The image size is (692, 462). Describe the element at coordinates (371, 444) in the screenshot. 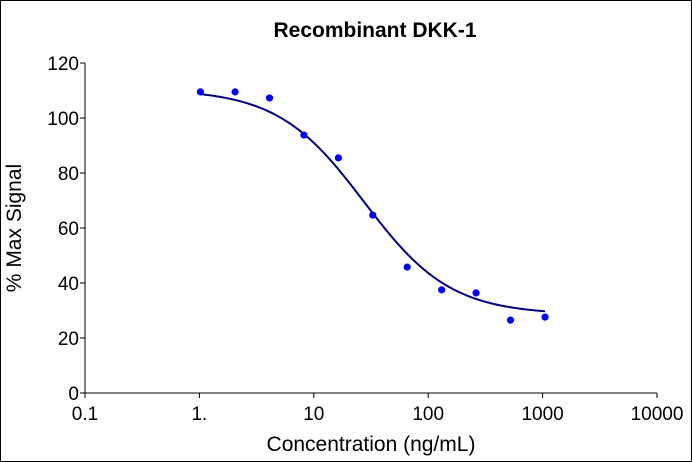

I see `x-axis-label: Concentration (ng/mL)` at that location.